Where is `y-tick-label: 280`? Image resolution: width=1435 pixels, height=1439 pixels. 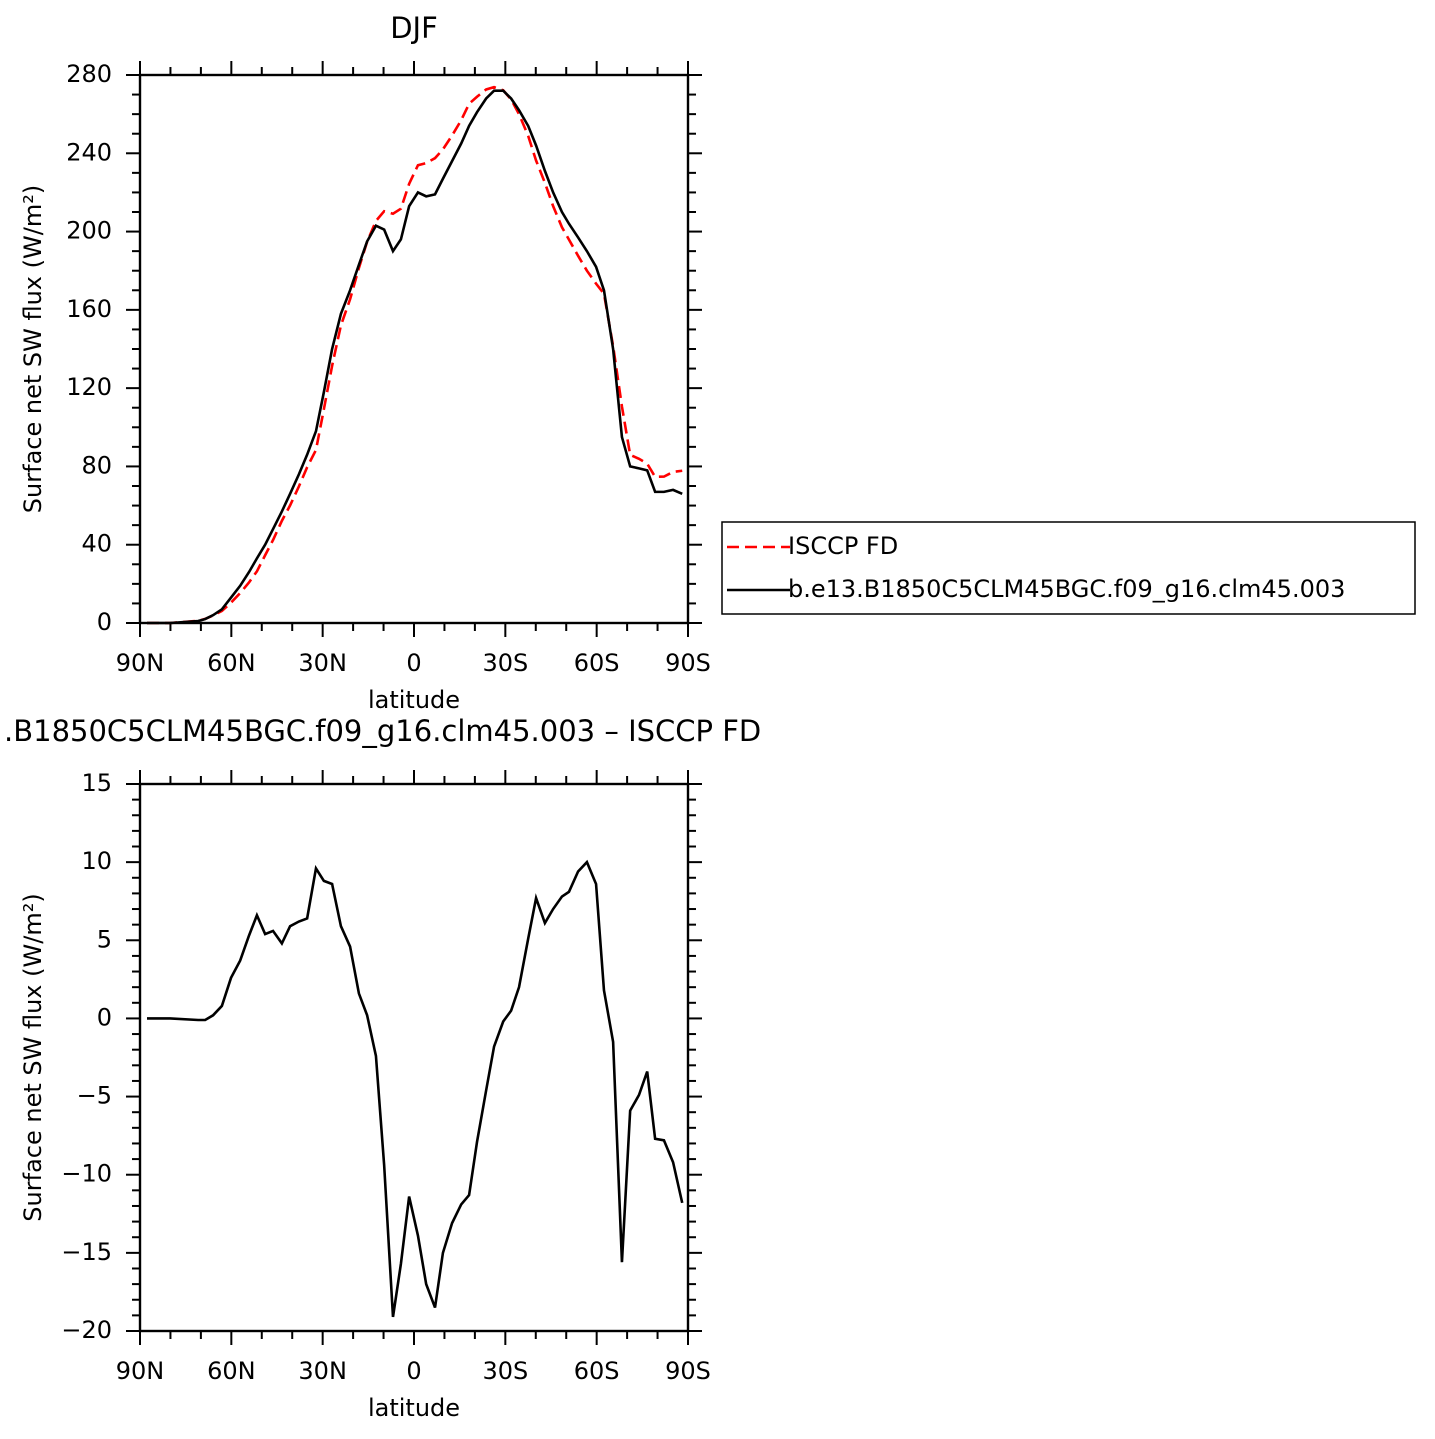
y-tick-label: 280 is located at coordinates (89, 74).